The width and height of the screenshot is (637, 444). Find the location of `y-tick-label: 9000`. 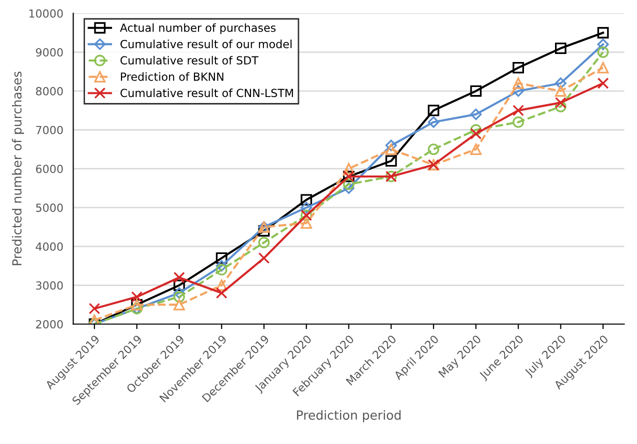

y-tick-label: 9000 is located at coordinates (49, 52).